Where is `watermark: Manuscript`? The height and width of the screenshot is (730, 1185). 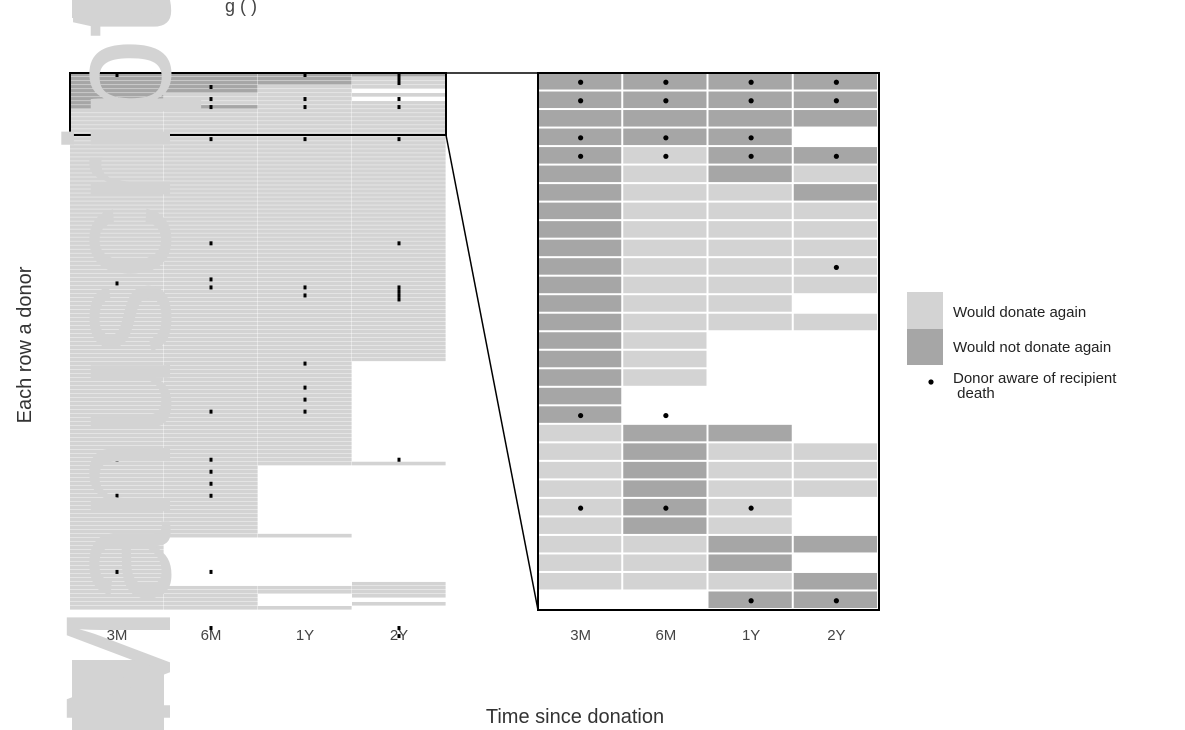
watermark: Manuscript is located at coordinates (118, 365).